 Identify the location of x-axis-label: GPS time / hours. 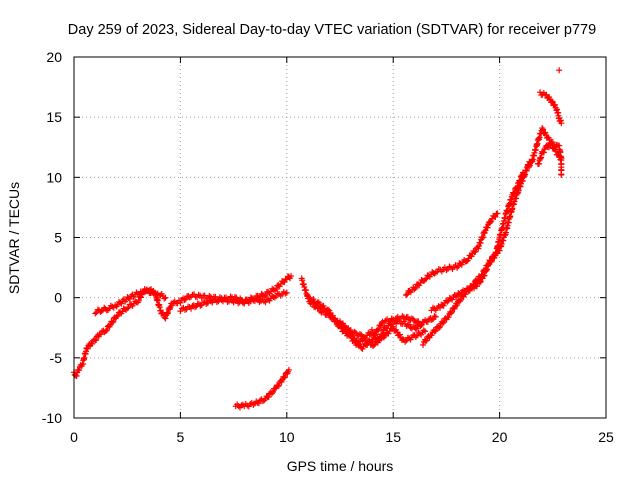
(340, 466).